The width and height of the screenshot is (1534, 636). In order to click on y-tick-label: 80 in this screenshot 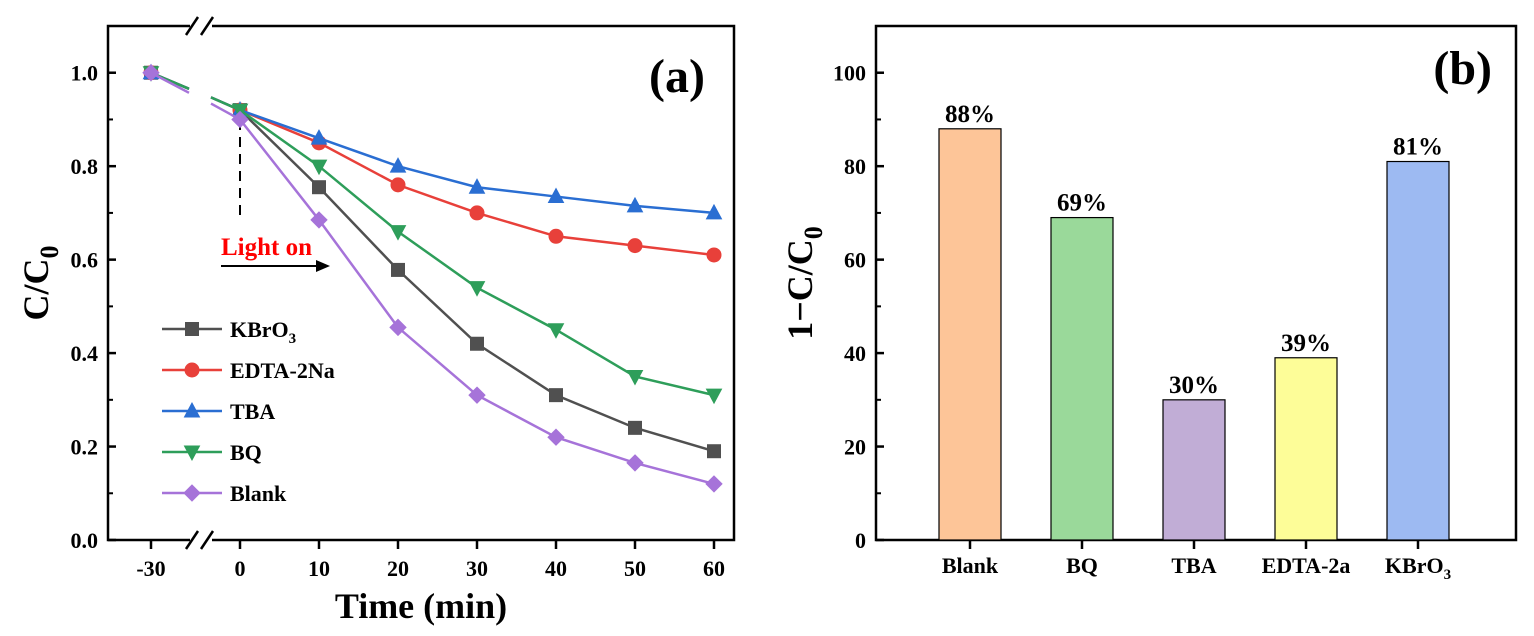, I will do `click(855, 166)`.